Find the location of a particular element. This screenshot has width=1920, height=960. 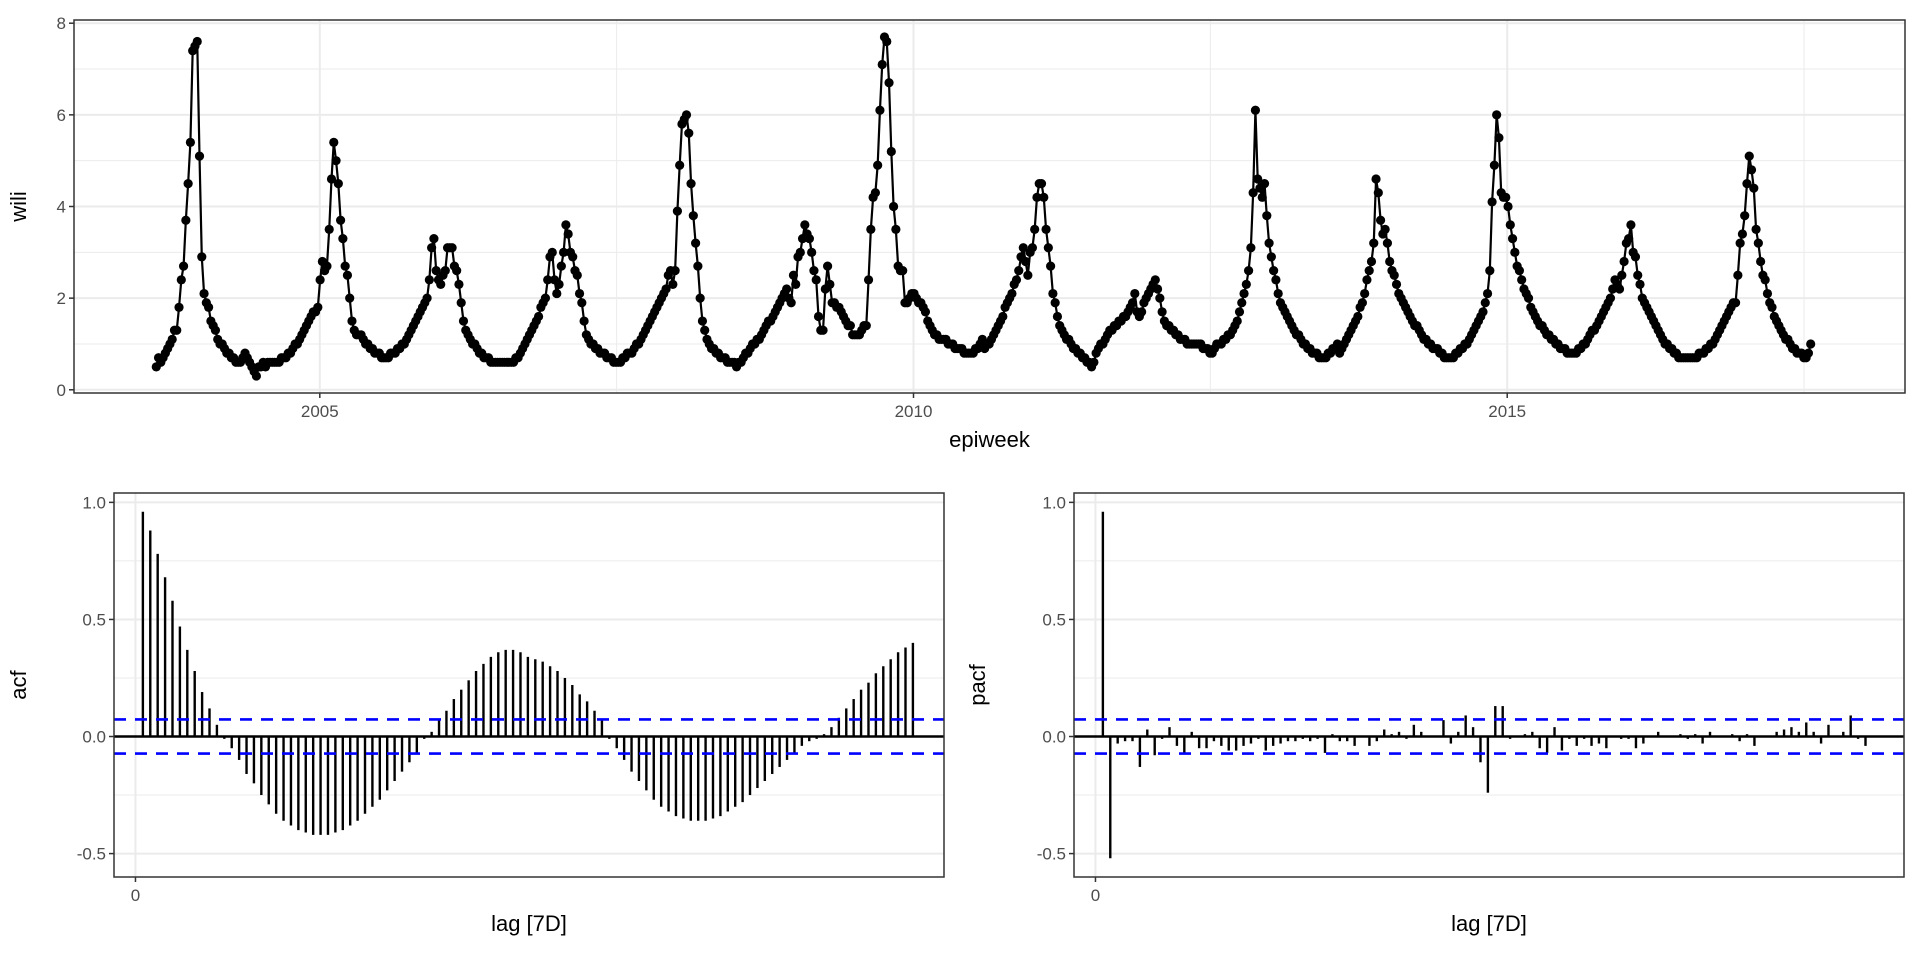

y-tick-label: -0.5 is located at coordinates (91, 854).